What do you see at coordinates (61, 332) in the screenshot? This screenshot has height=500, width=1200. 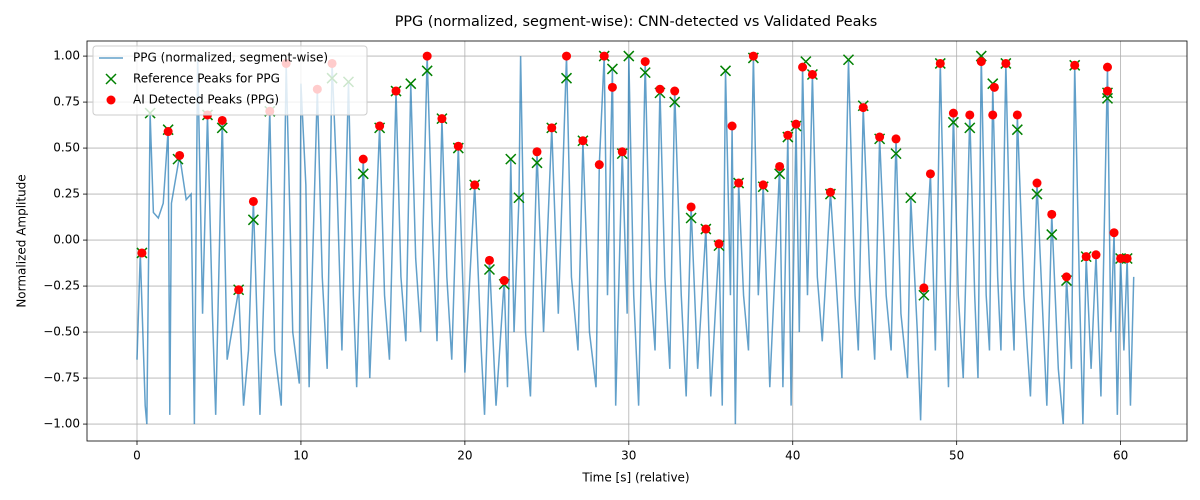 I see `y-tick-label: −0.50` at bounding box center [61, 332].